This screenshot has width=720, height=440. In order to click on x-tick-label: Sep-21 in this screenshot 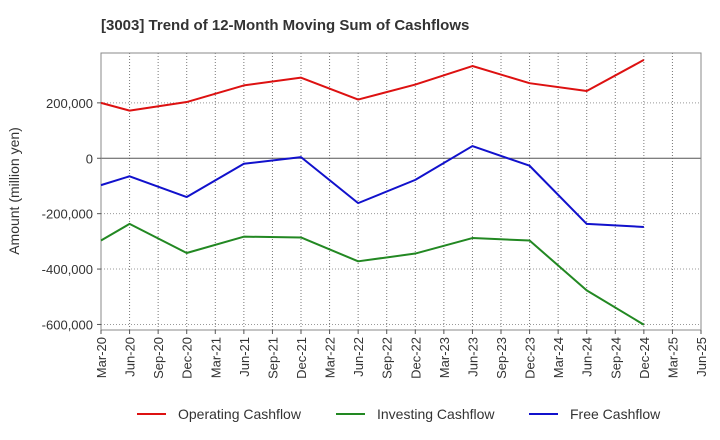, I will do `click(272, 358)`.